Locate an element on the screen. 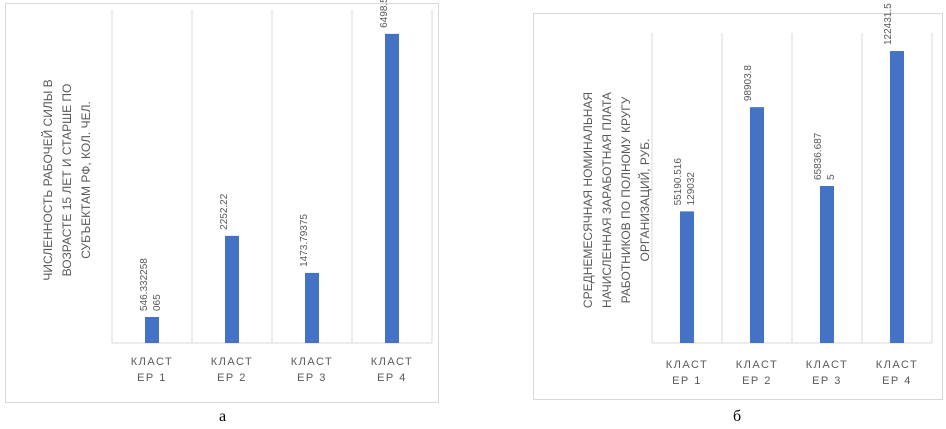  data-label: 546.332258 065 is located at coordinates (151, 284).